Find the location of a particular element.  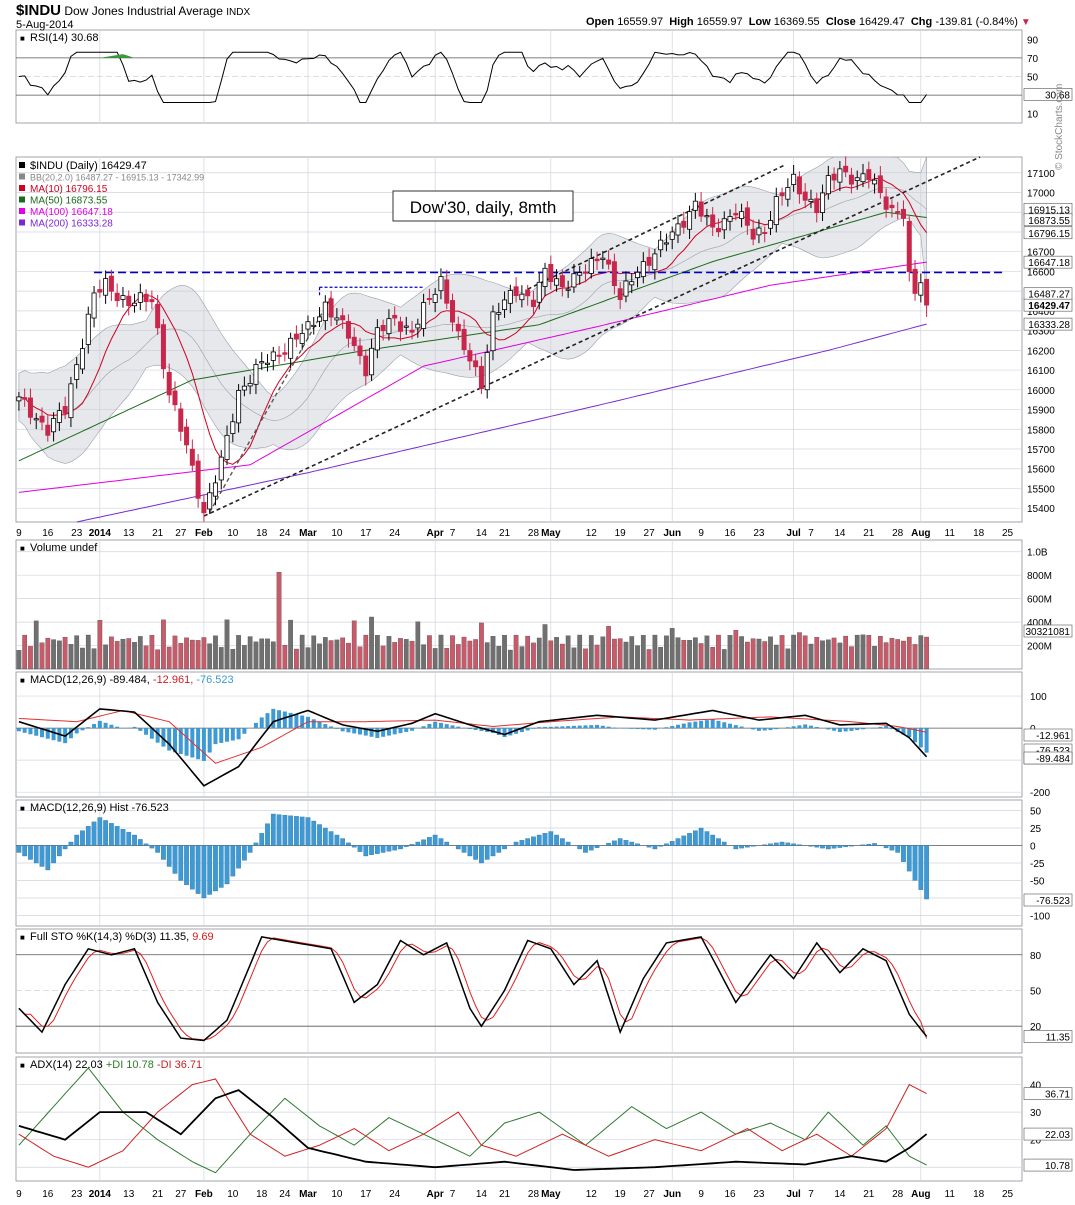

sto-legend-name: Full STO %K(14,3) %D(3) 11.35, is located at coordinates (109, 937).